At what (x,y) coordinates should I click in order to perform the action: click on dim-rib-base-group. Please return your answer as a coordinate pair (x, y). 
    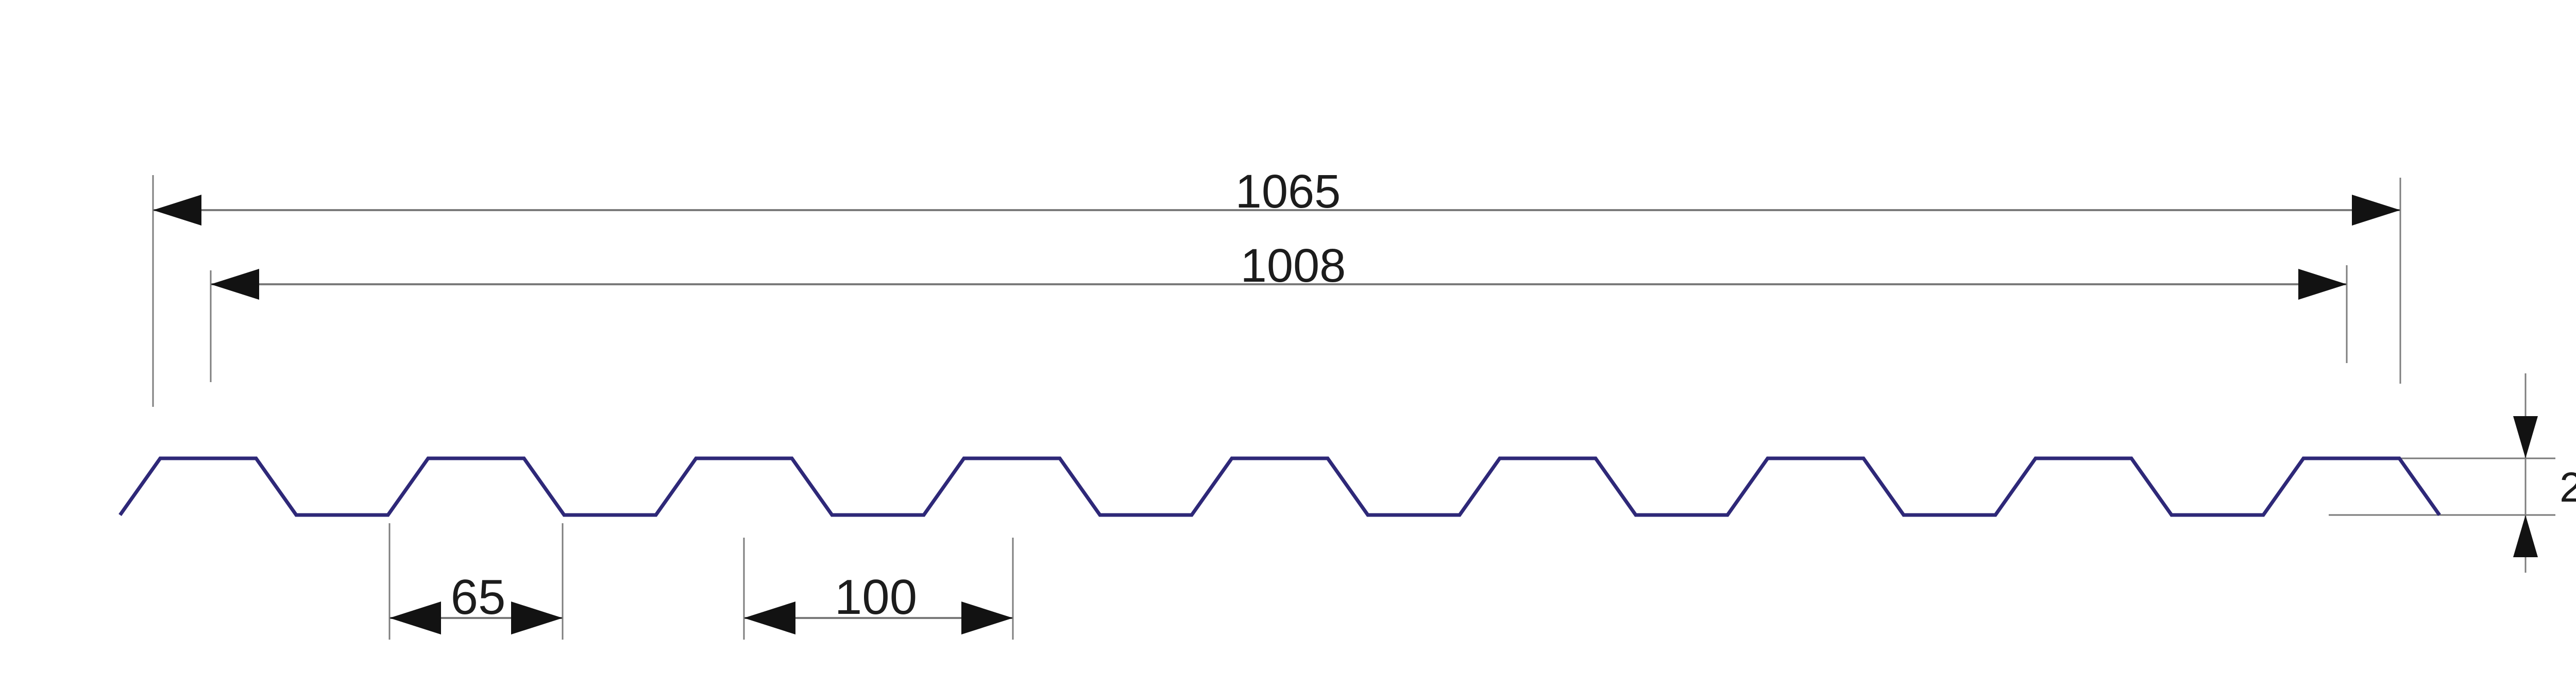
    Looking at the image, I should click on (476, 581).